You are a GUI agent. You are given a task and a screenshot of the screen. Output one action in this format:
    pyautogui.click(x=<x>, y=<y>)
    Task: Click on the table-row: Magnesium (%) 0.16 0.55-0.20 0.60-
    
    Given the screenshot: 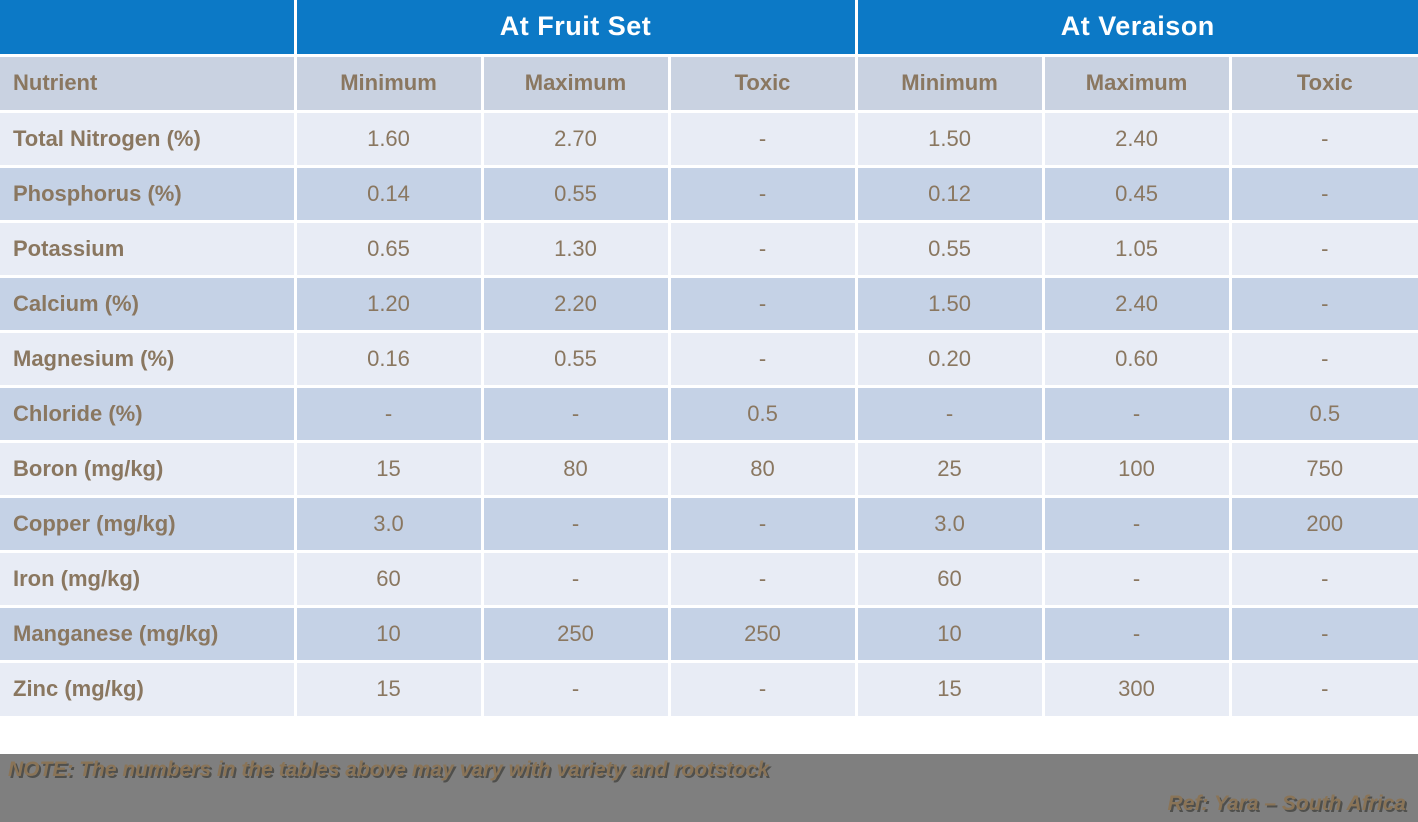 What is the action you would take?
    pyautogui.click(x=709, y=358)
    